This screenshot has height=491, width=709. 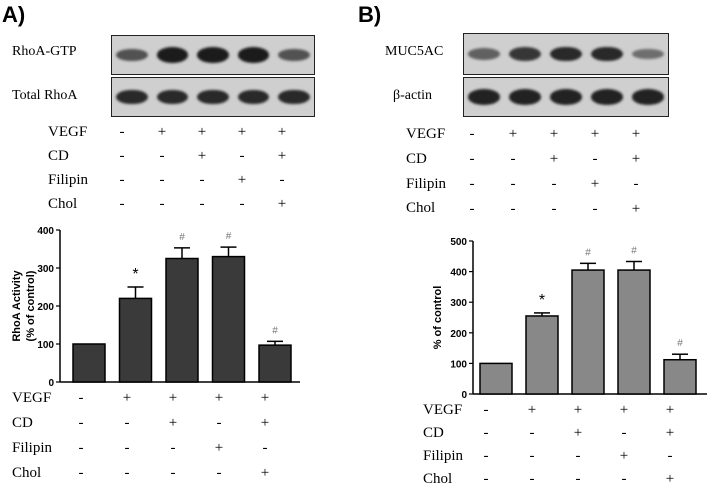 I want to click on blot-label-rhoa-gtp: RhoA-GTP, so click(x=44, y=51).